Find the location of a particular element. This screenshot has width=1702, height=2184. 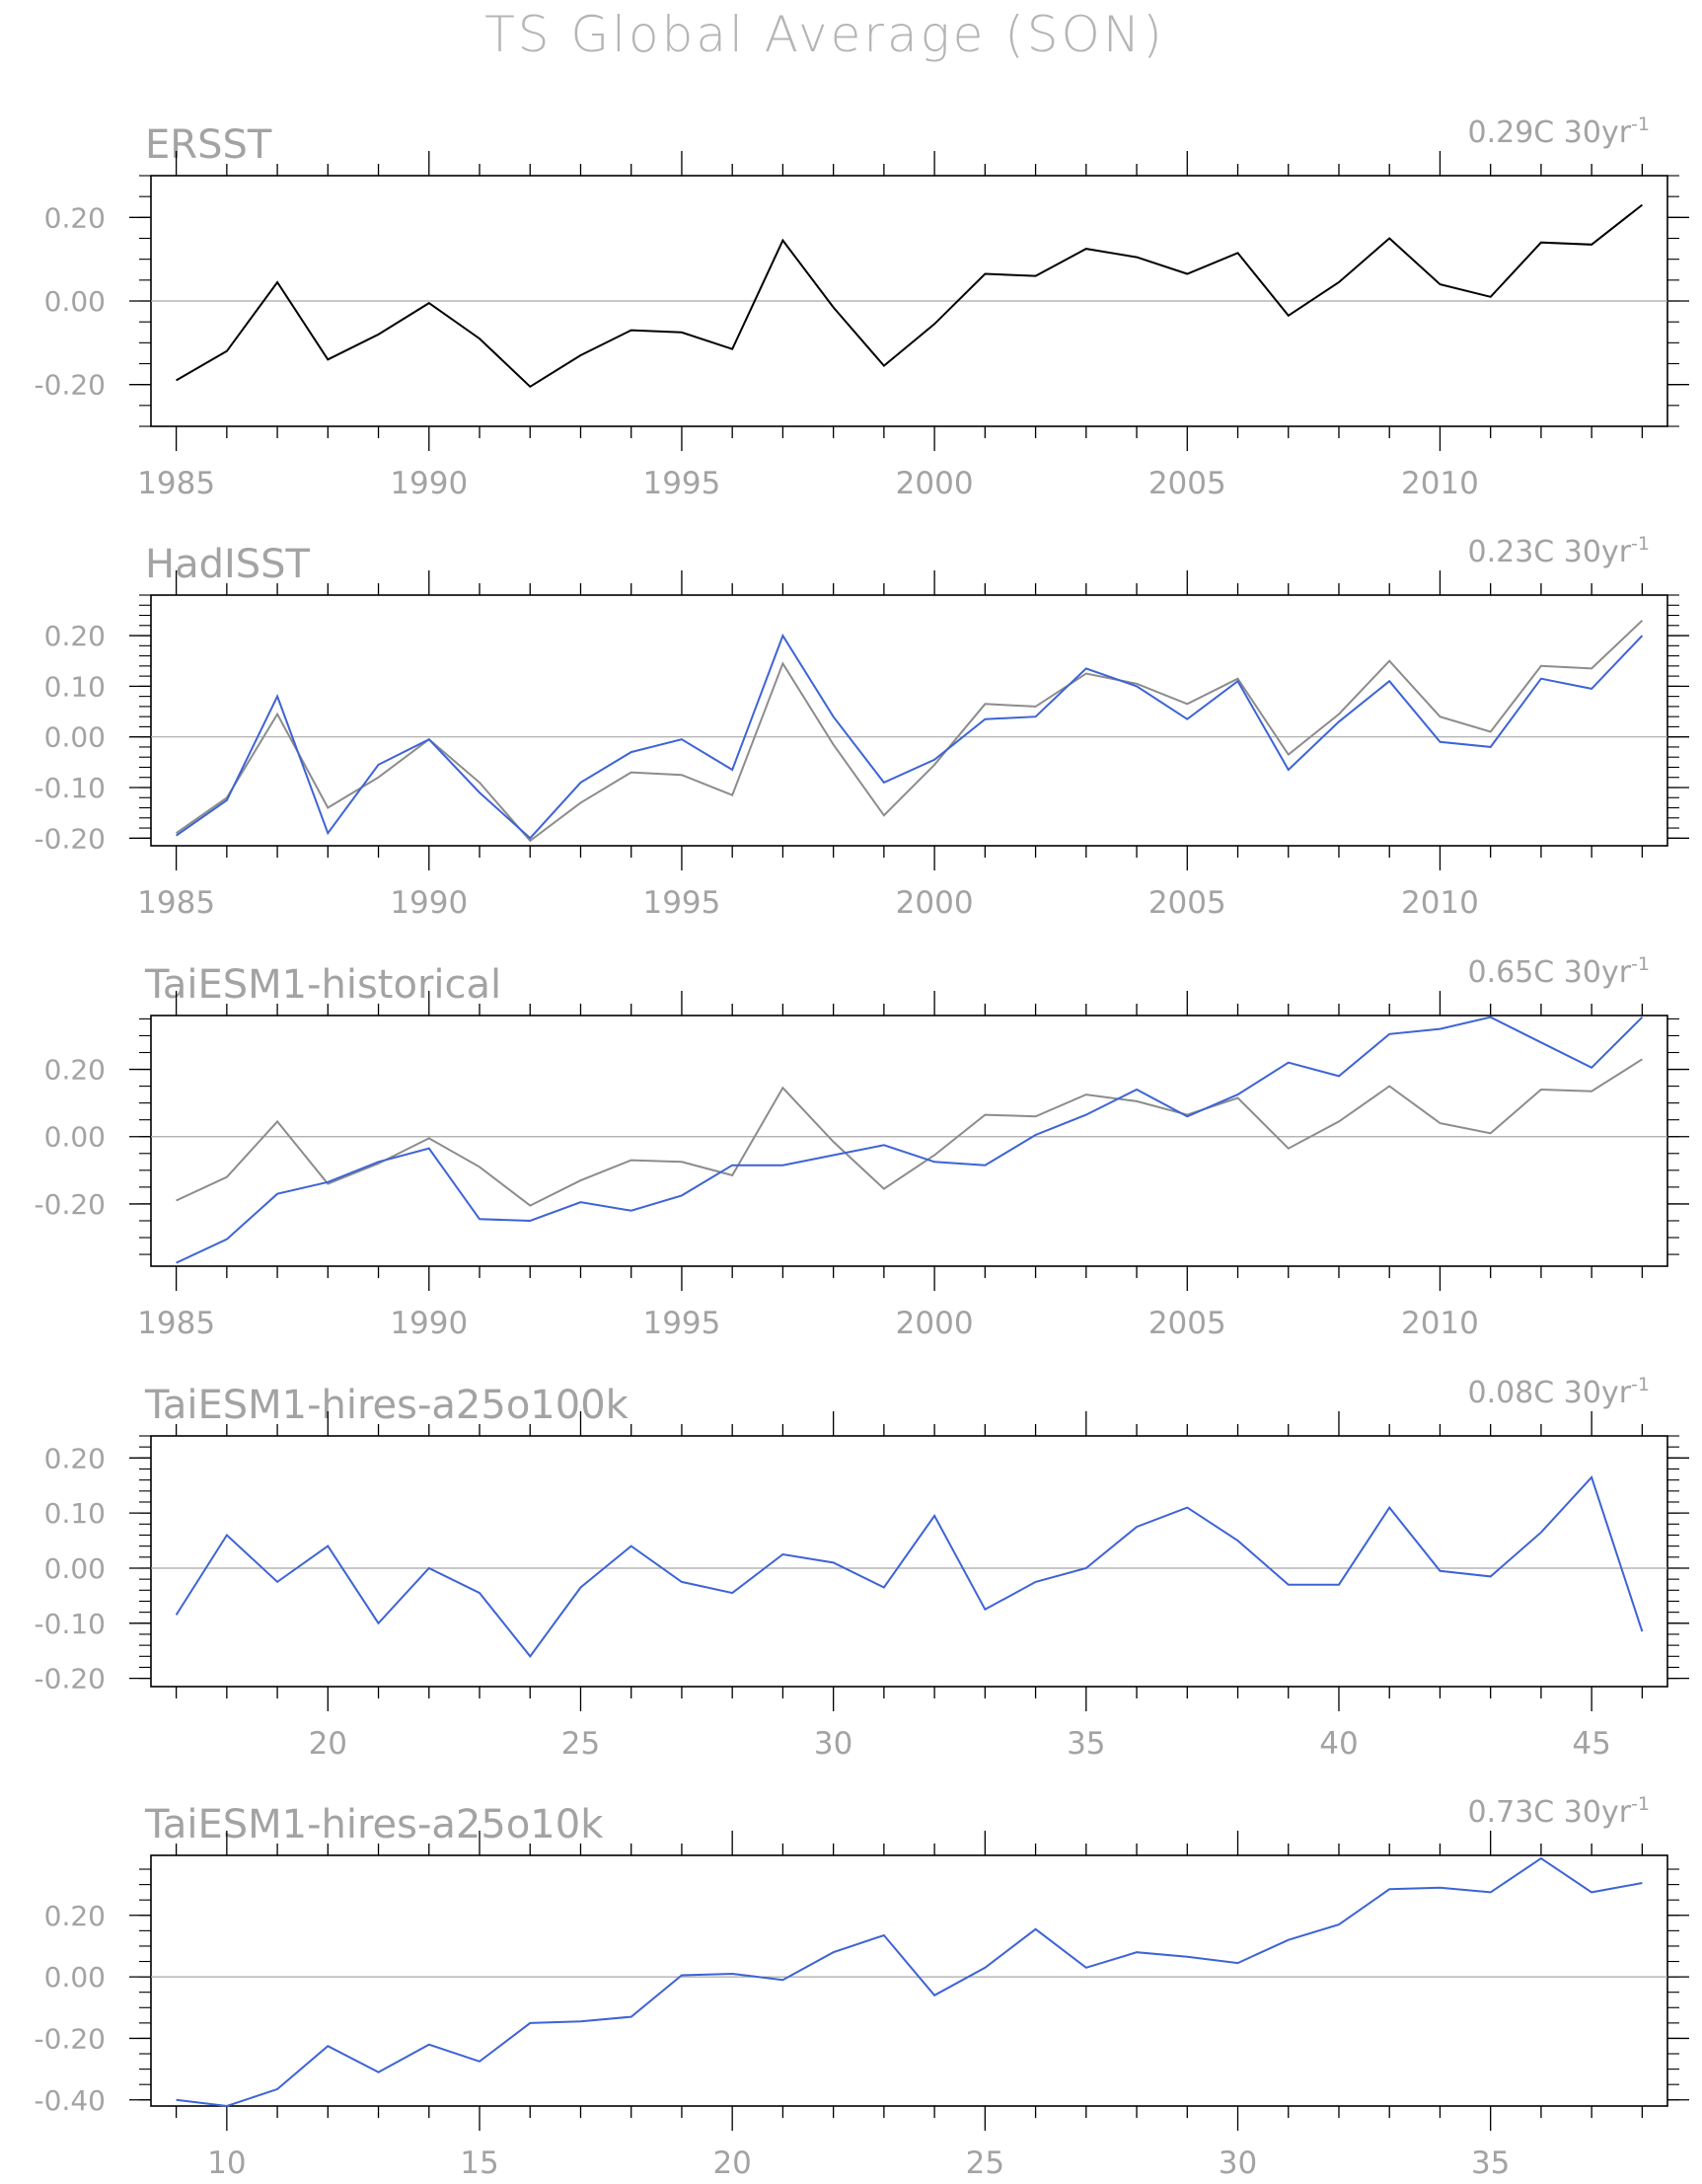

x-tick-label: 10 is located at coordinates (227, 2163).